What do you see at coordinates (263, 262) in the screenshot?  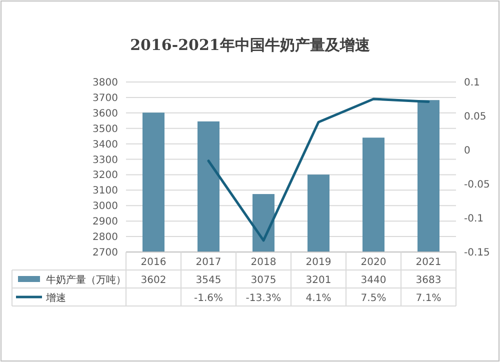 I see `x-tick-label: 2018` at bounding box center [263, 262].